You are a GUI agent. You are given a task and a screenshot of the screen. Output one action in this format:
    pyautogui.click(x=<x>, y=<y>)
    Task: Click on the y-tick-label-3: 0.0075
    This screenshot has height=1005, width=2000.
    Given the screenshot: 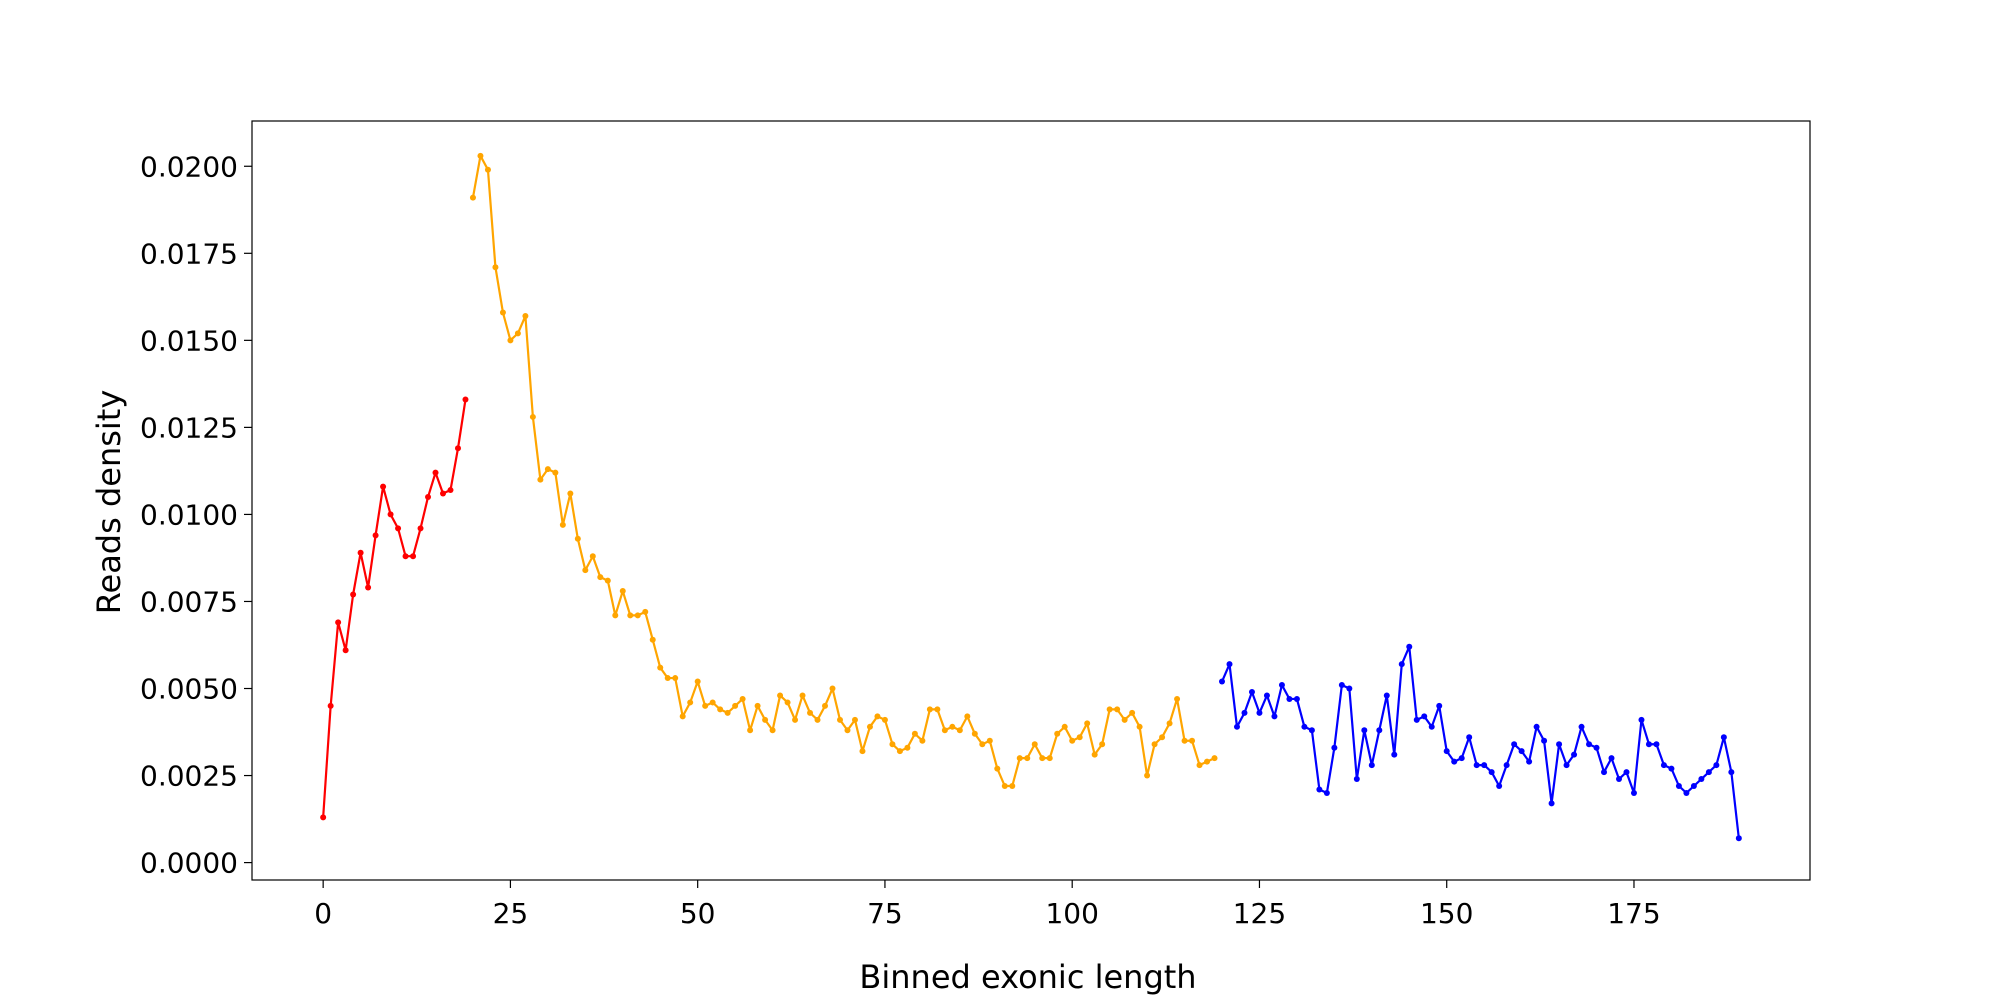 What is the action you would take?
    pyautogui.click(x=189, y=601)
    